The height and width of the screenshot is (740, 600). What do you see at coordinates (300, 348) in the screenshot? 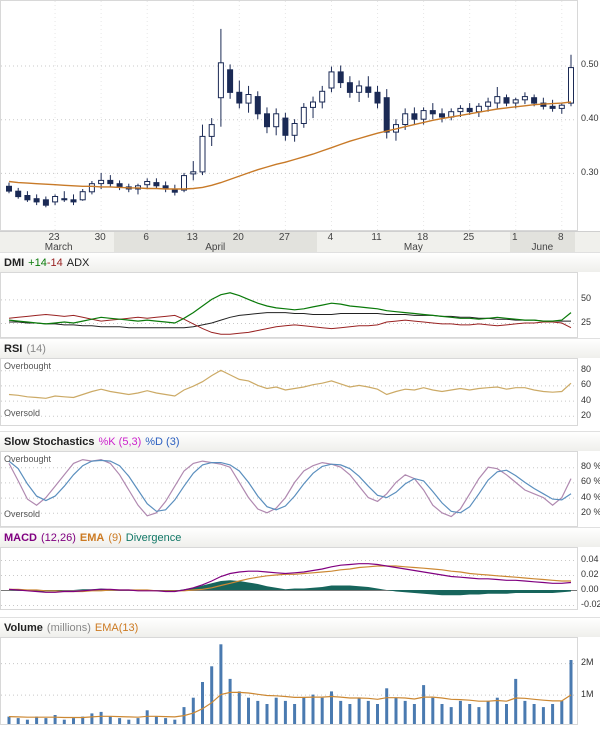
I see `rsi-header: RSI (14)` at bounding box center [300, 348].